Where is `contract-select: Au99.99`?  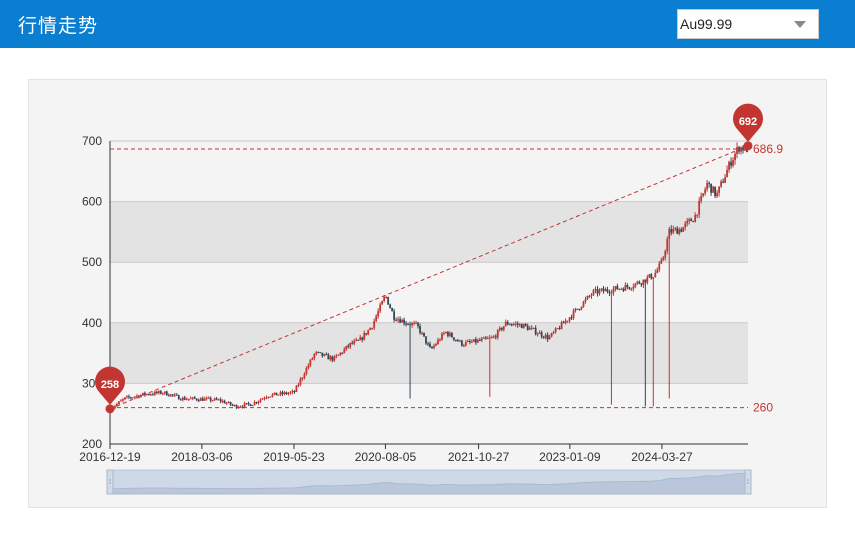 contract-select: Au99.99 is located at coordinates (748, 24).